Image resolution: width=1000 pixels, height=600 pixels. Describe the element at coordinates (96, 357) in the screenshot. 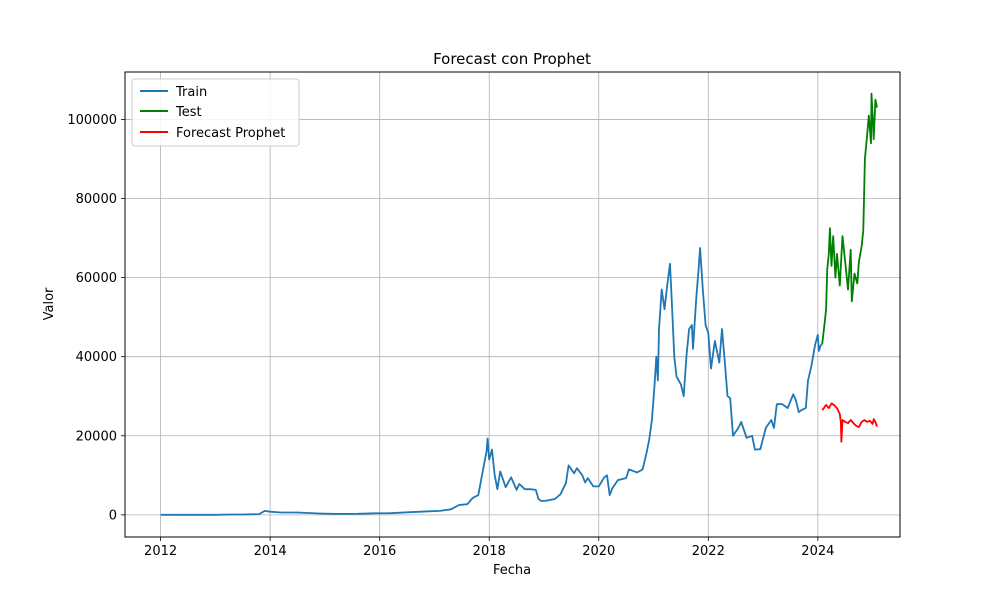

I see `y-tick-label: 40000` at that location.